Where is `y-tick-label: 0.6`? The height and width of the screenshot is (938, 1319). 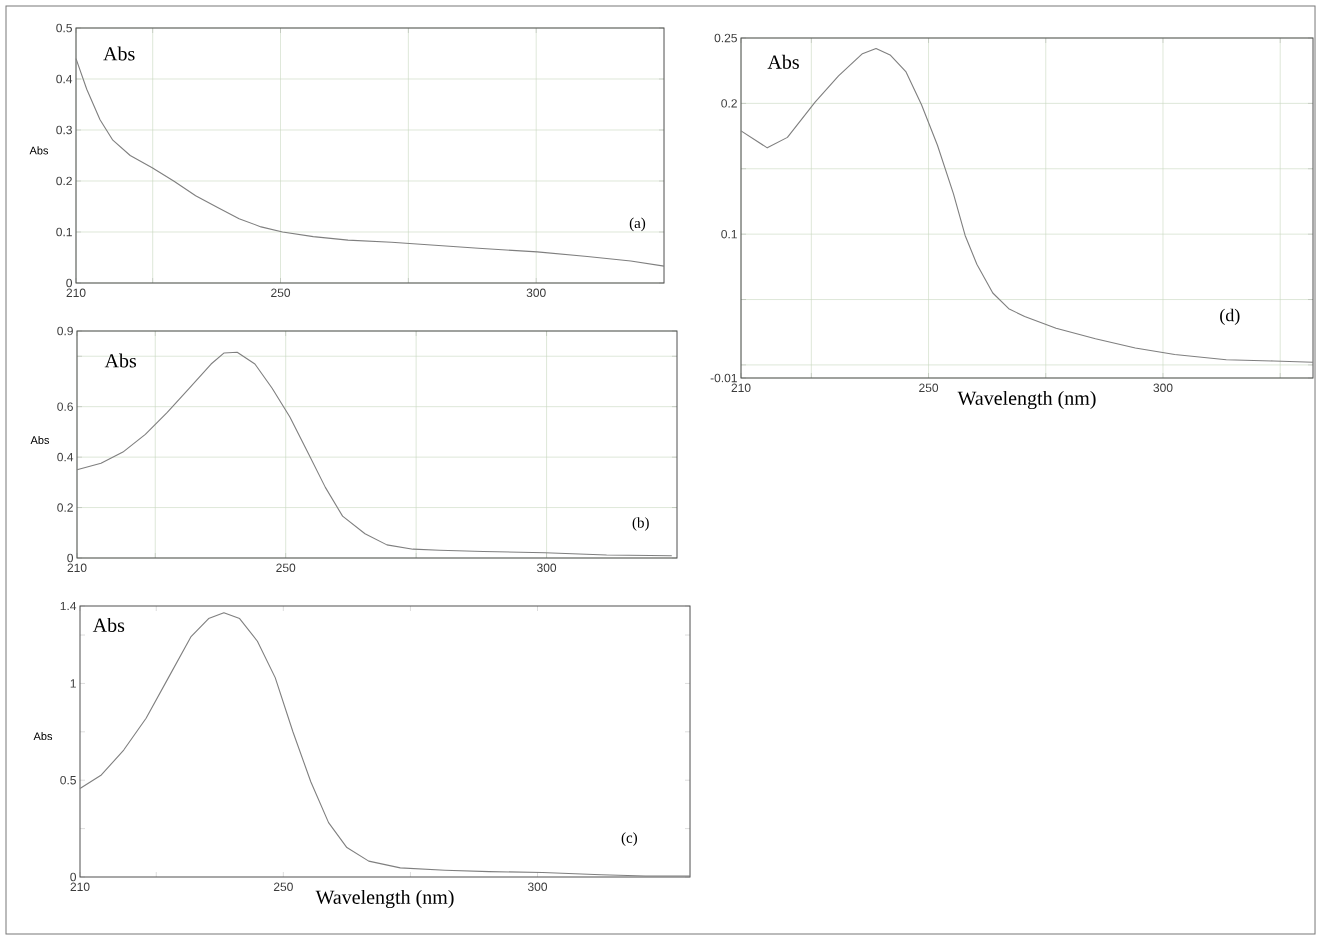 y-tick-label: 0.6 is located at coordinates (65, 406).